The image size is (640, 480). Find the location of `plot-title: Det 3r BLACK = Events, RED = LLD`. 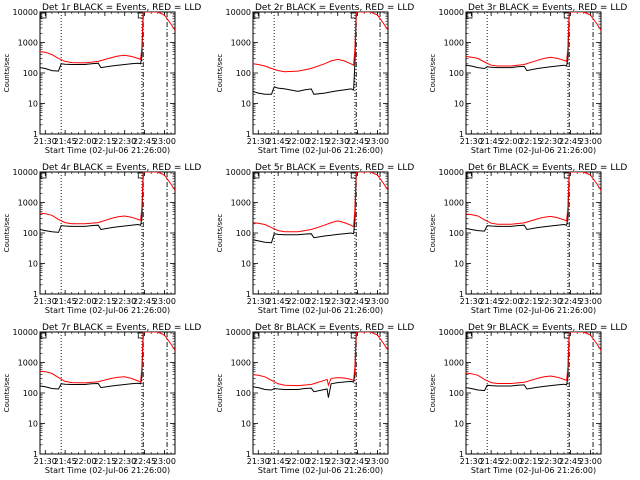

plot-title: Det 3r BLACK = Events, RED = LLD is located at coordinates (547, 8).